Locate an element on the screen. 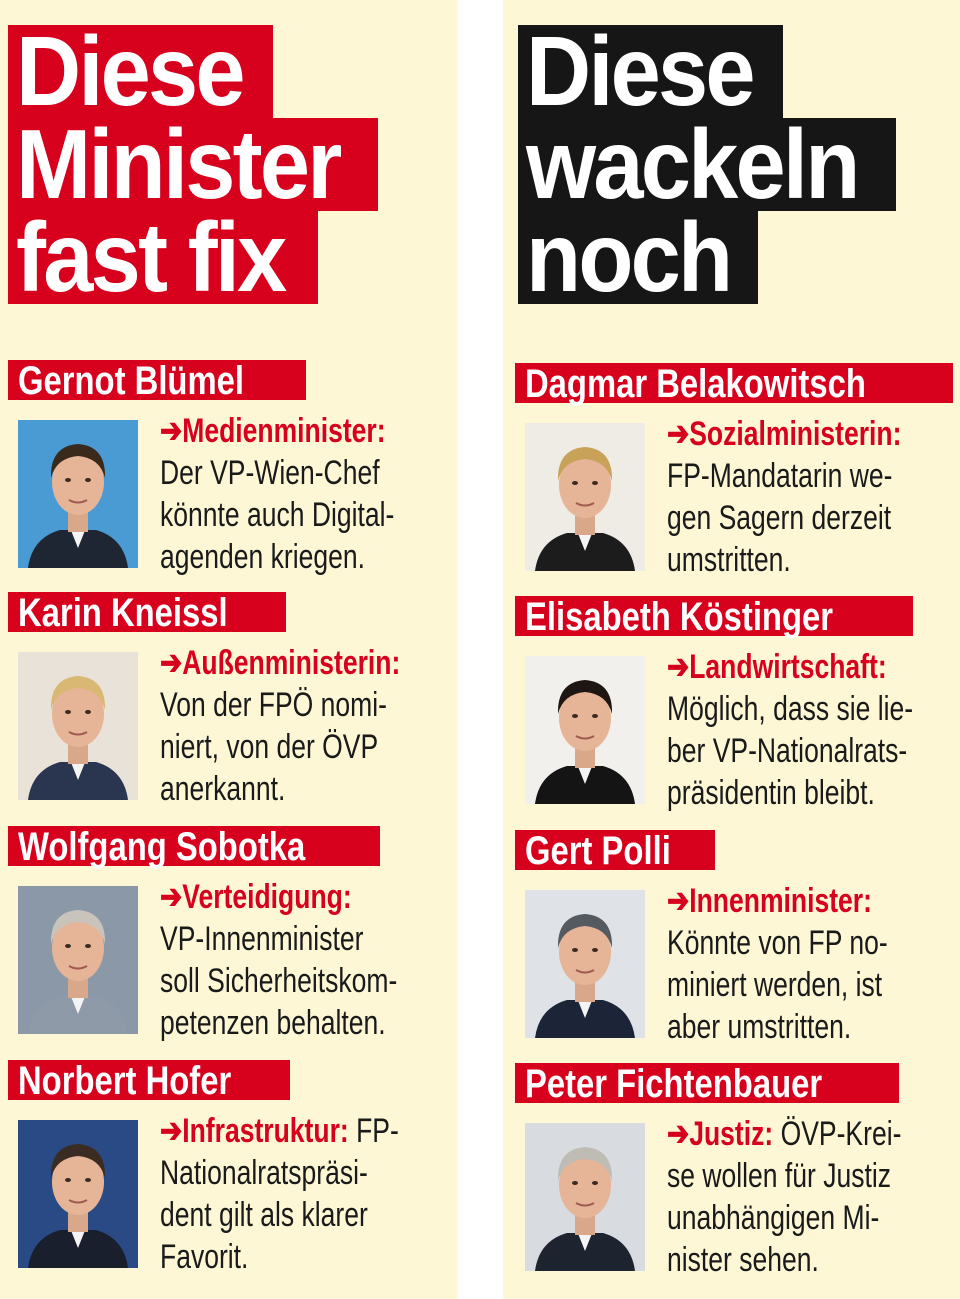 The width and height of the screenshot is (960, 1299). minister-name: Wolfgang Sobotka is located at coordinates (162, 847).